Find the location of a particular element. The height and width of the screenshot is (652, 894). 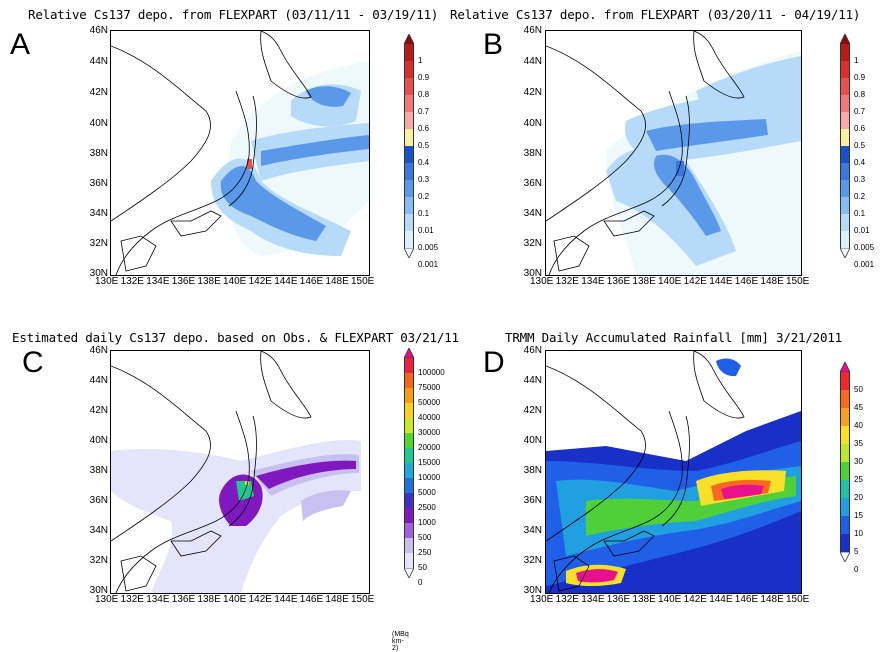

panel-a-lon-142: 142E is located at coordinates (260, 281).